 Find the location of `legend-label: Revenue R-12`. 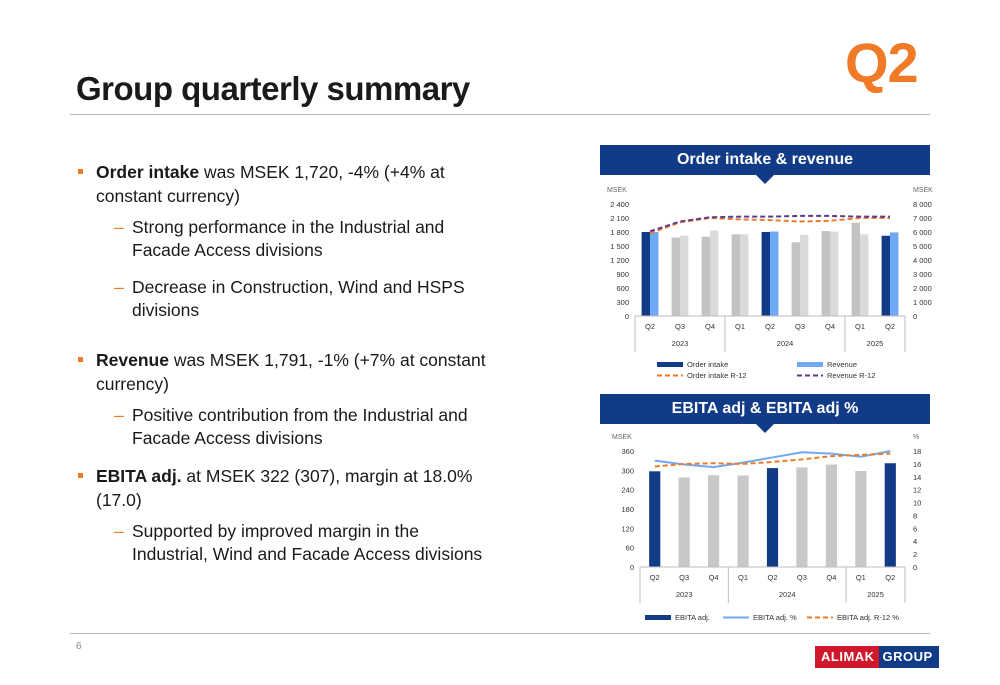

legend-label: Revenue R-12 is located at coordinates (851, 375).